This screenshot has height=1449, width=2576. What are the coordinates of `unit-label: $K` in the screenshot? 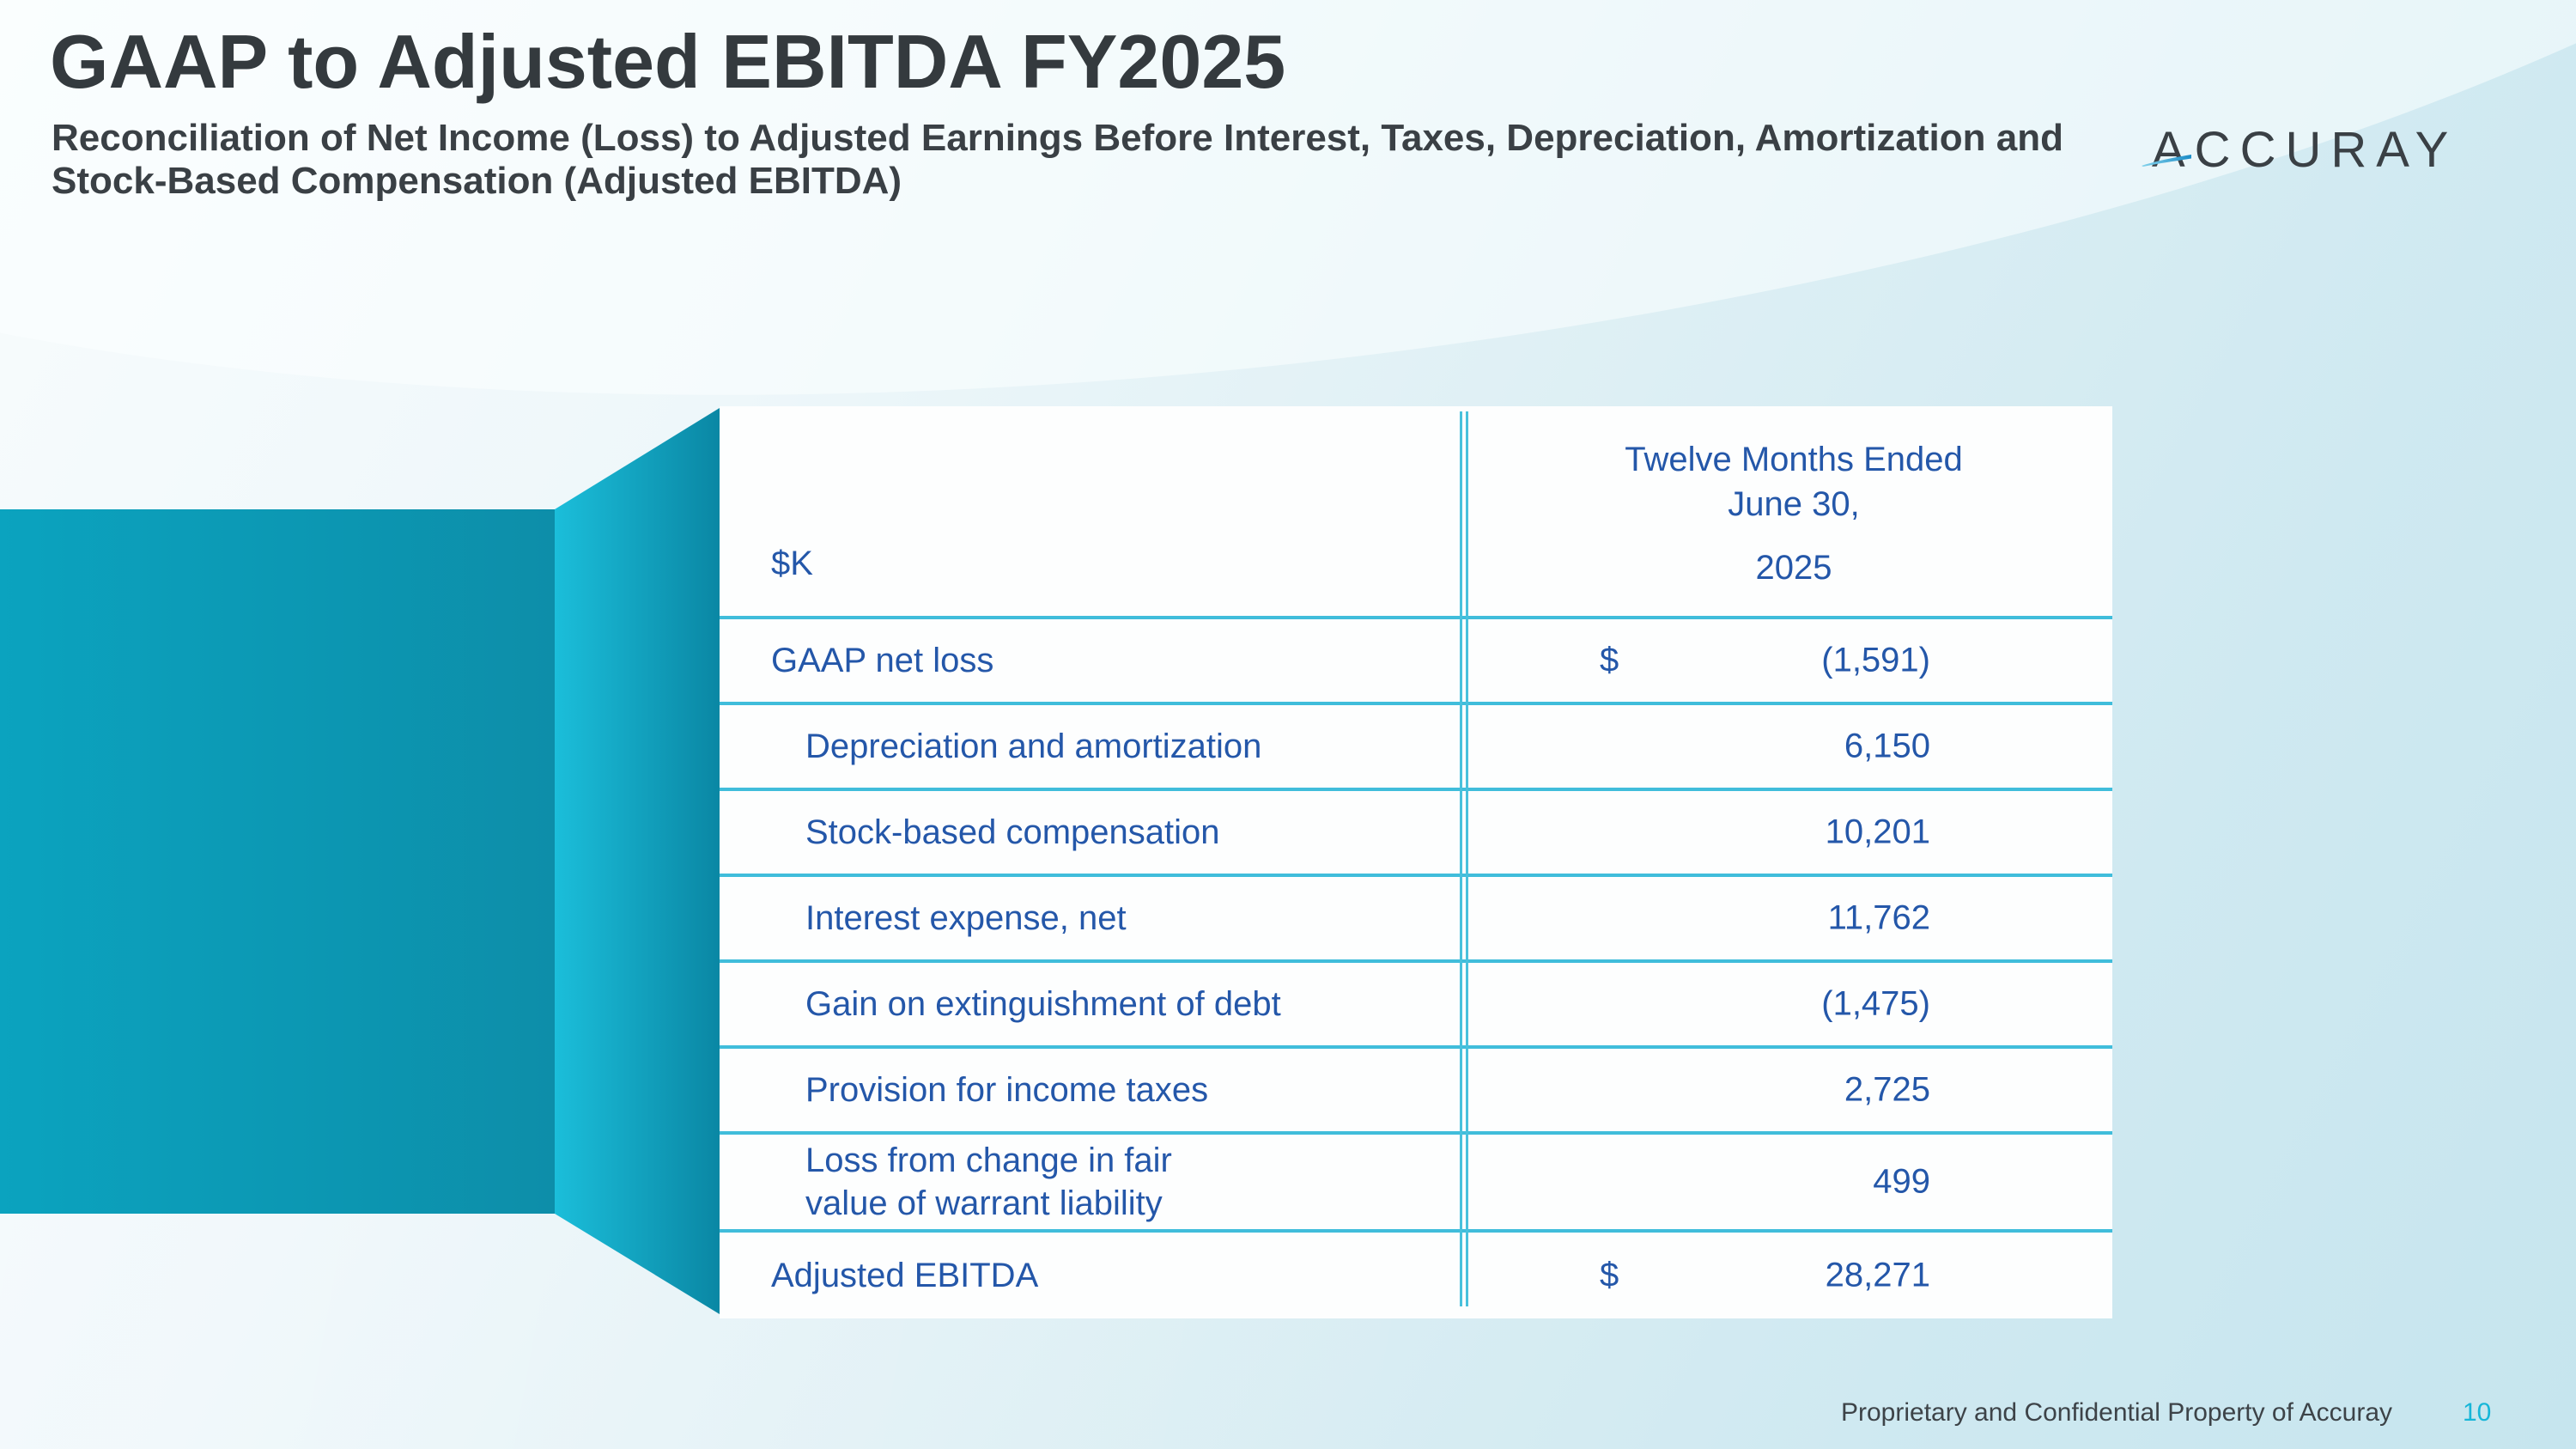 It's located at (792, 563).